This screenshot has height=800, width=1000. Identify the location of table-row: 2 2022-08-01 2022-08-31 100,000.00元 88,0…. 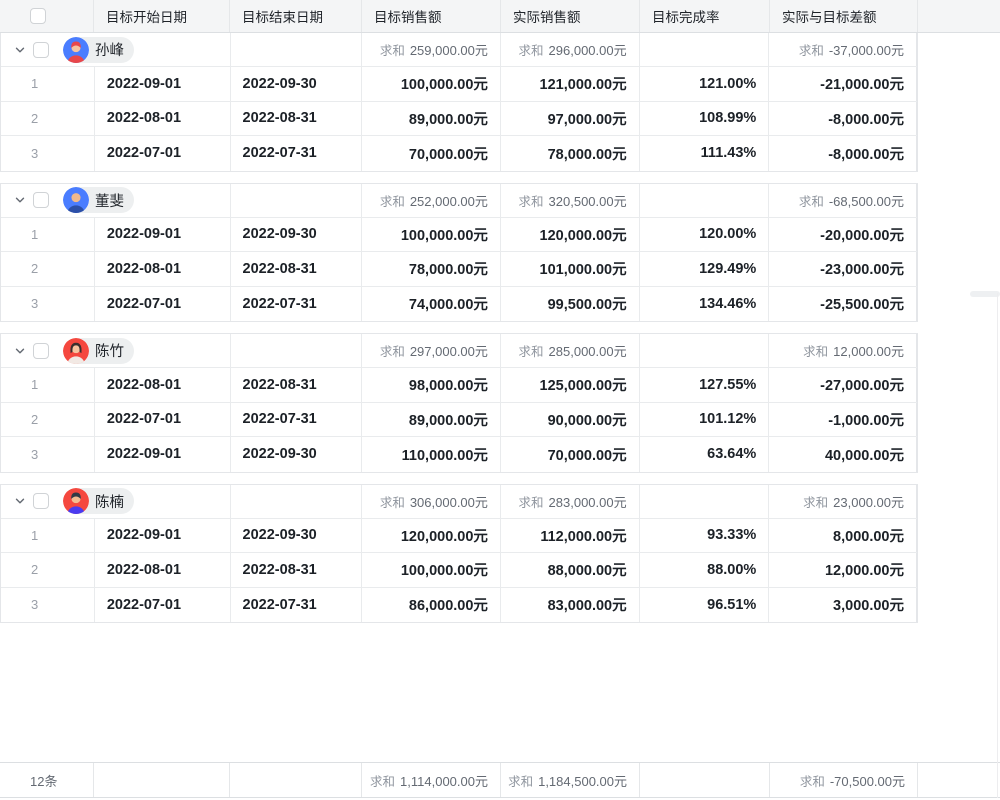
(459, 570).